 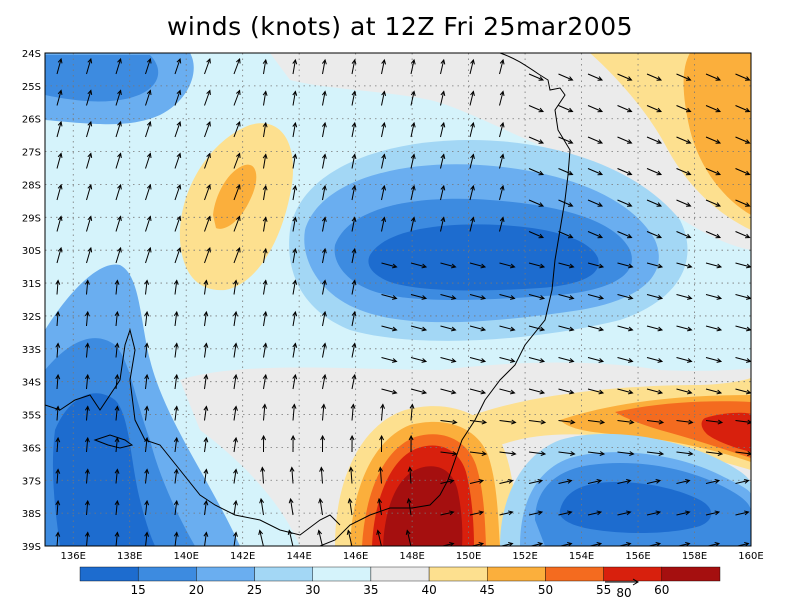 What do you see at coordinates (31, 185) in the screenshot?
I see `lat-tick-label: 28S` at bounding box center [31, 185].